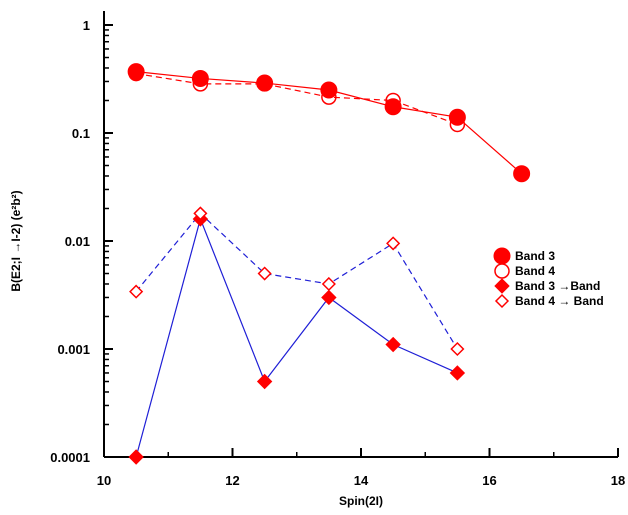 This screenshot has height=515, width=628. I want to click on y-axis-title: B(E2;I →I-2) (e²b²), so click(16, 240).